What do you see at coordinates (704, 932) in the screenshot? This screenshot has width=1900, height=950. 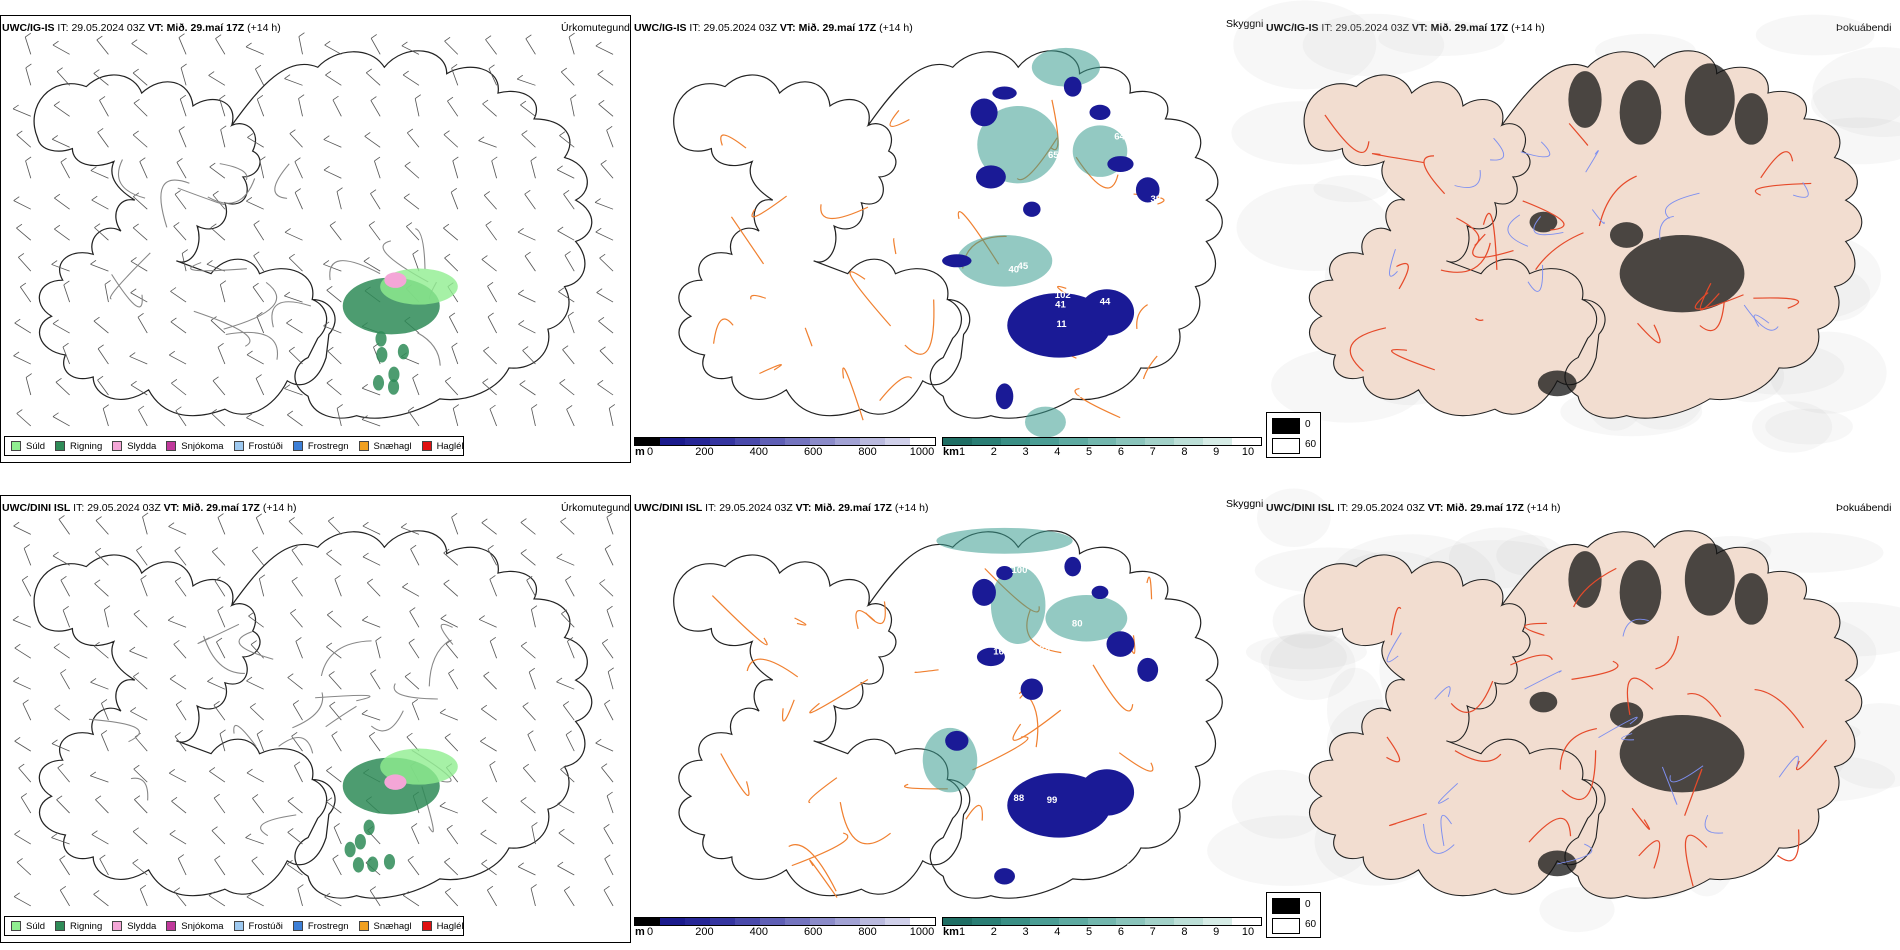 I see `colorbar-tick-label: 200` at bounding box center [704, 932].